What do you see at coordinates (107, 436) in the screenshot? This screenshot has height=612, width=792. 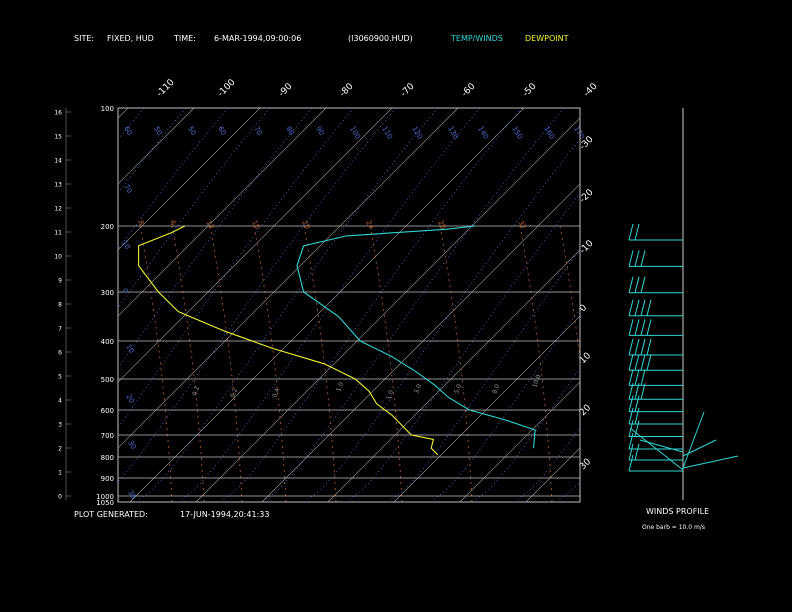 I see `pressure-tick-label: 700` at bounding box center [107, 436].